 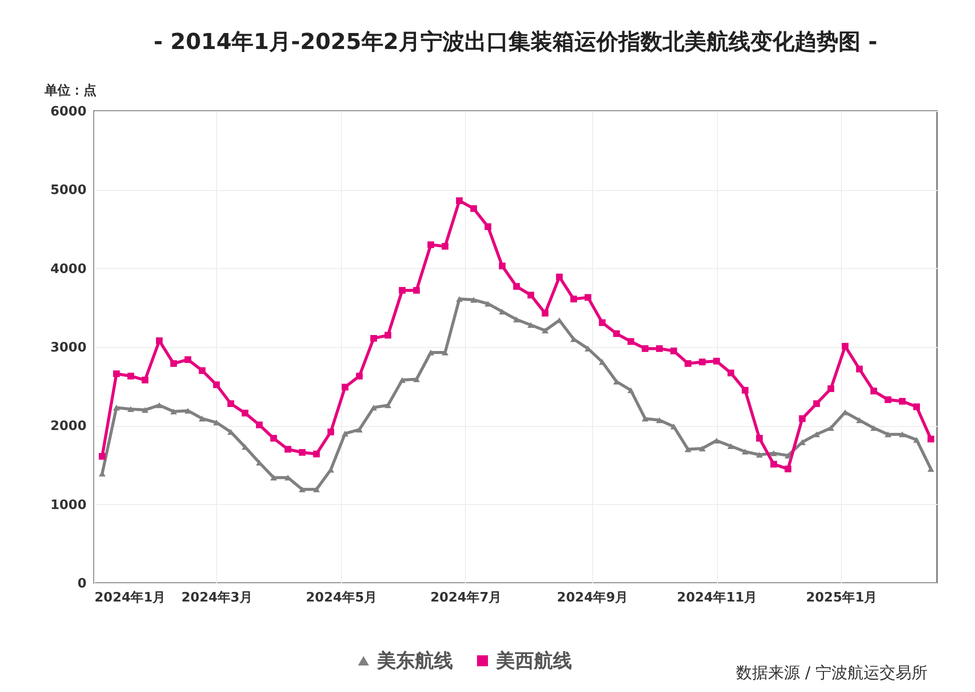 I want to click on x-tick-label: 2024年3月, so click(x=217, y=598).